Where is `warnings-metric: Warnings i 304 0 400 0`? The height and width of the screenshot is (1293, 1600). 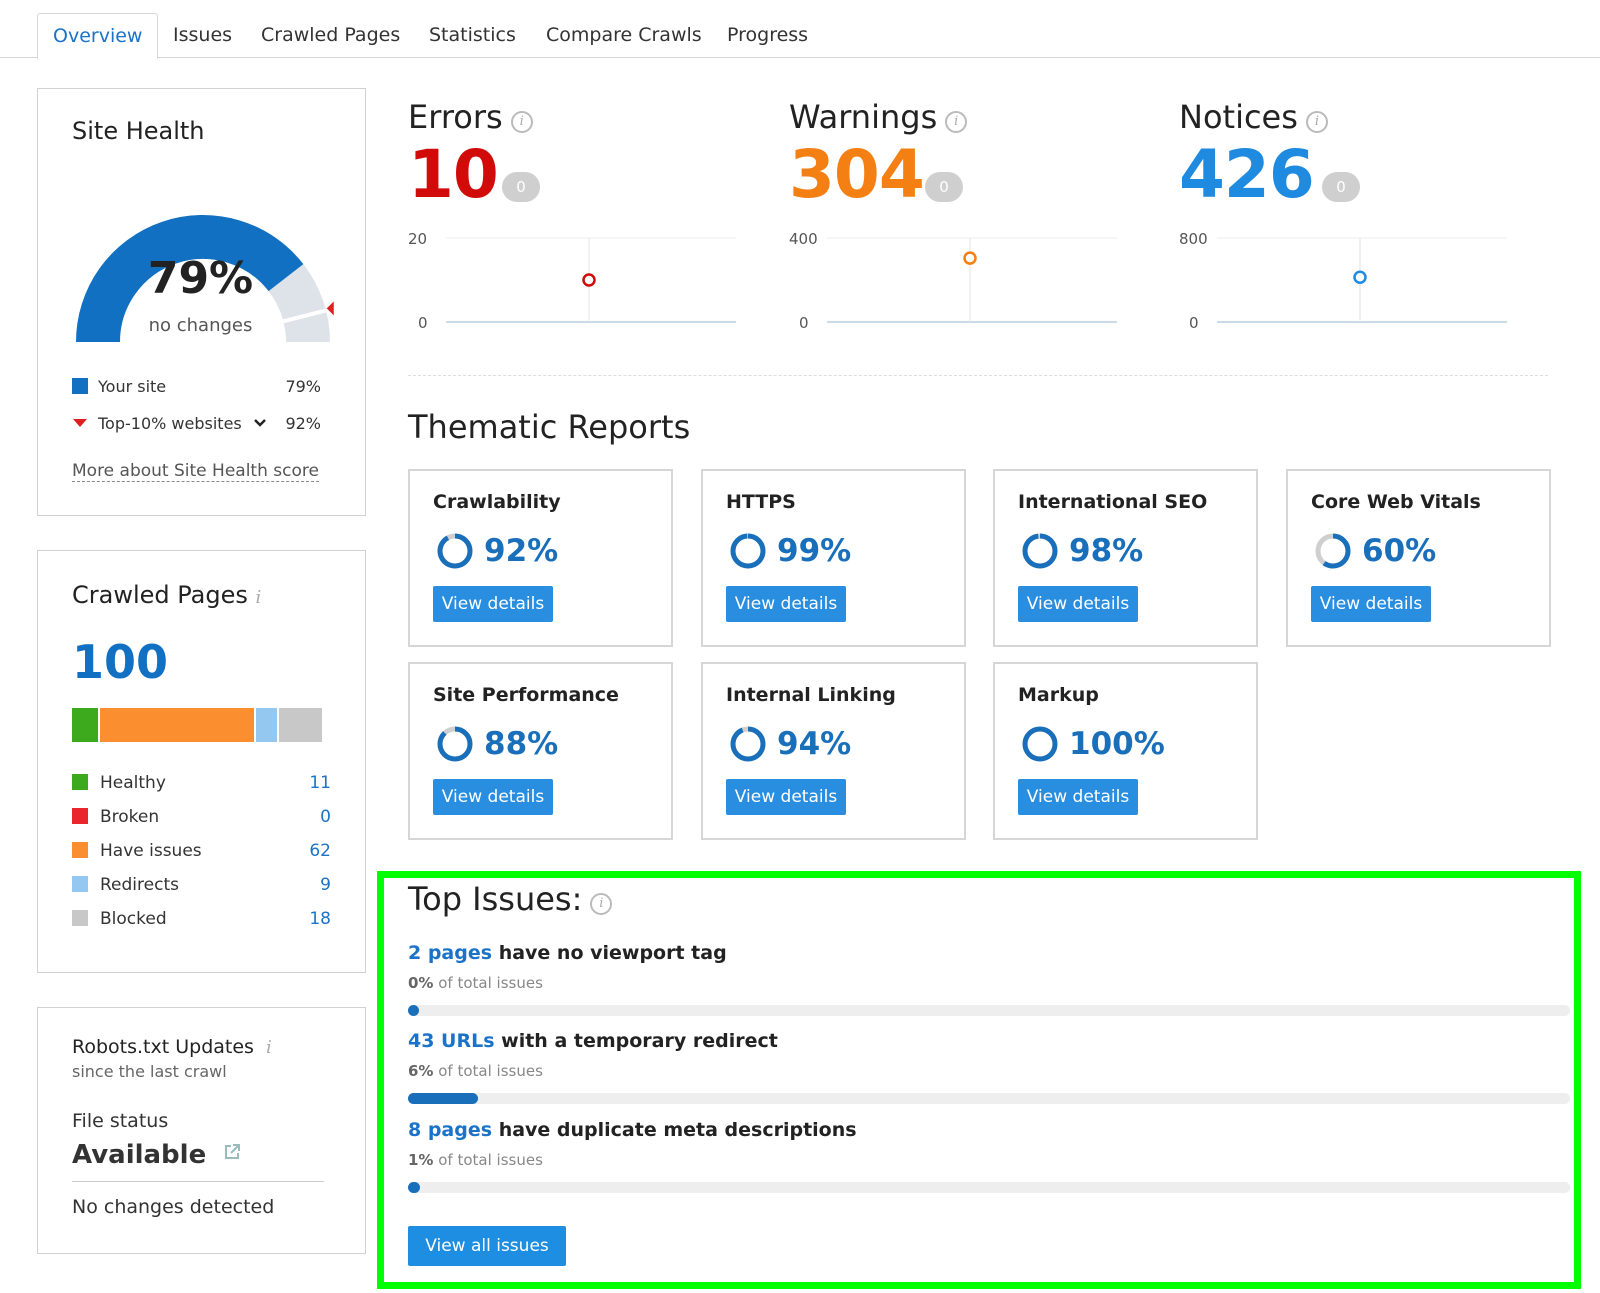 warnings-metric: Warnings i 304 0 400 0 is located at coordinates (959, 218).